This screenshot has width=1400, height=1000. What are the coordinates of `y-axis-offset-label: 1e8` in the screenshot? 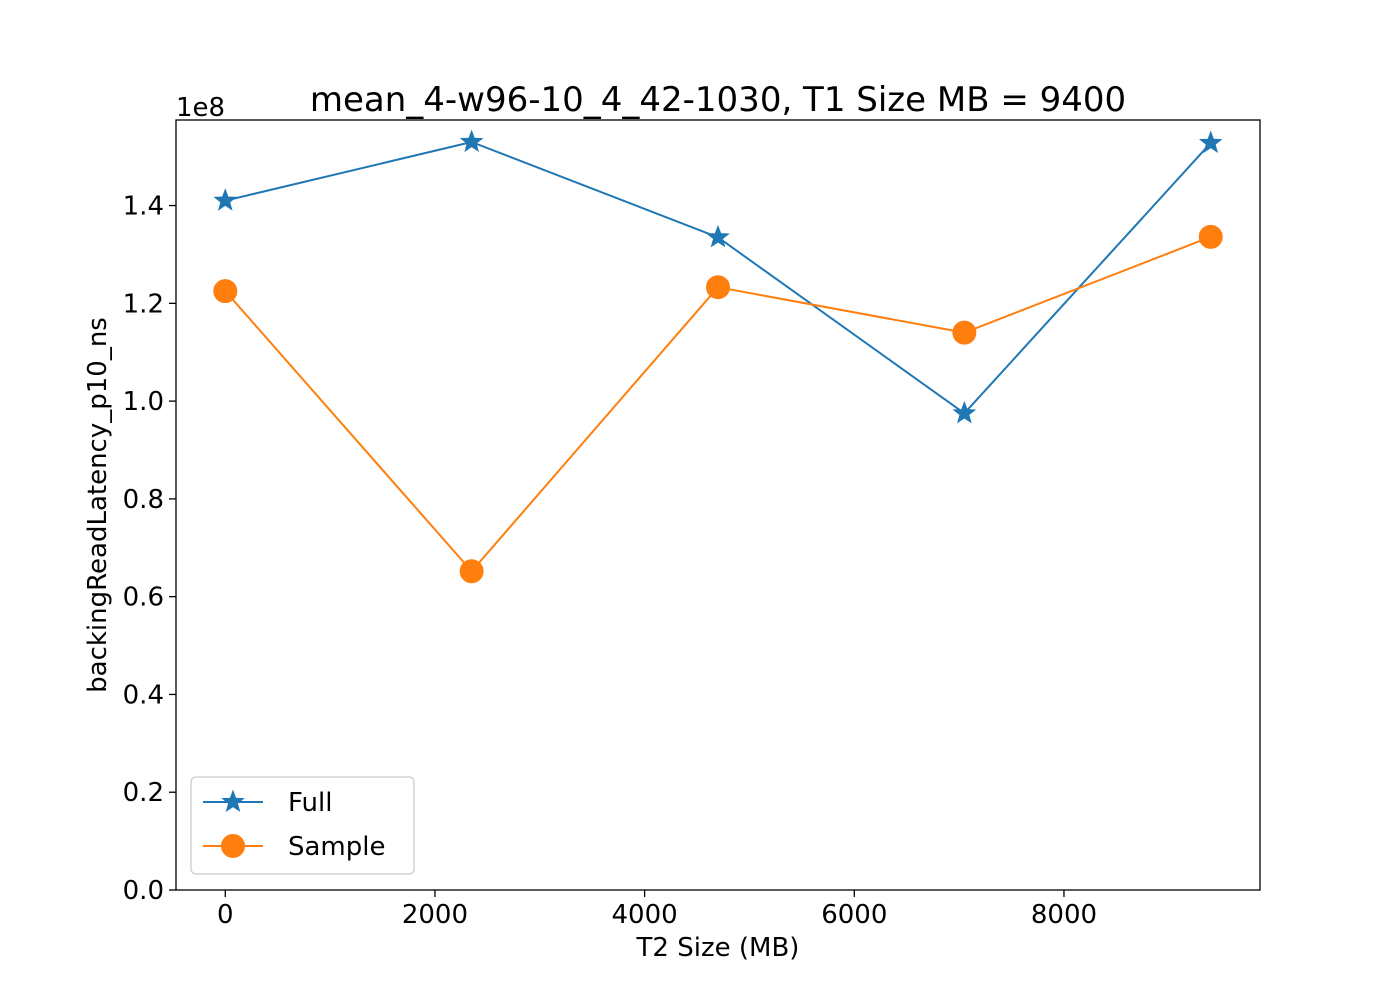 It's located at (200, 108).